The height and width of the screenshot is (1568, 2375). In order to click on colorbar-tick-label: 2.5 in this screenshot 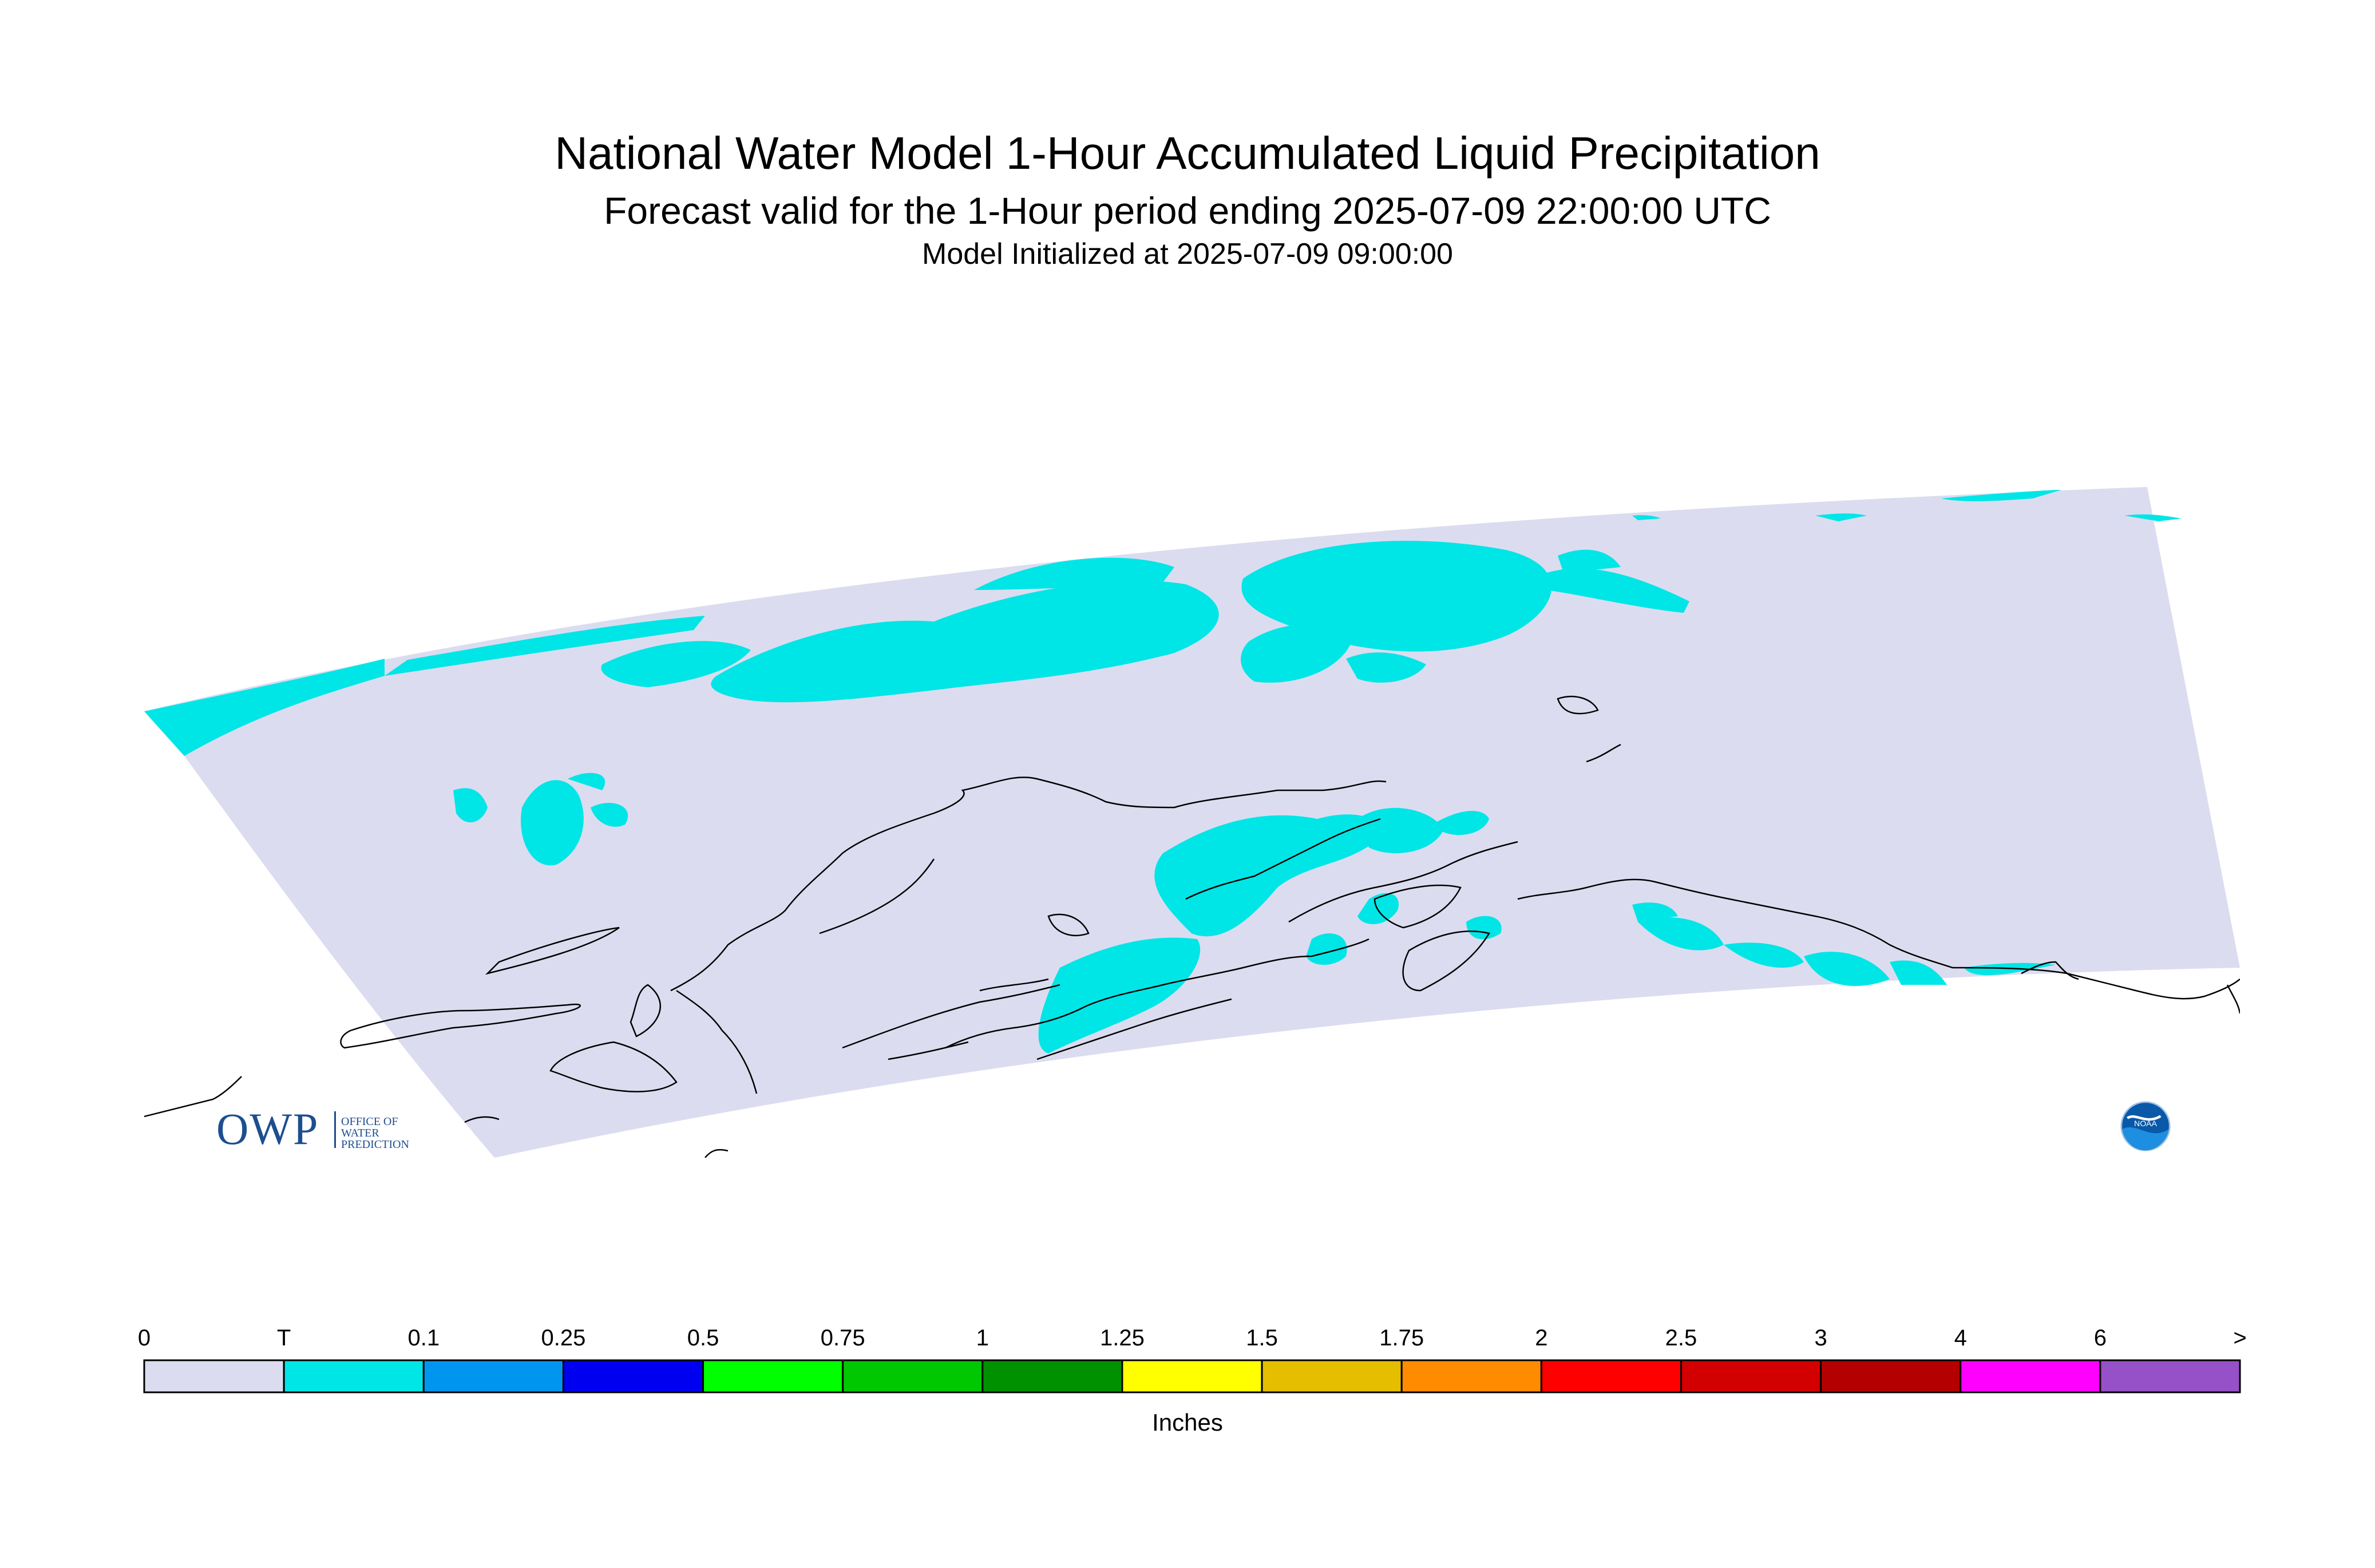, I will do `click(1681, 1338)`.